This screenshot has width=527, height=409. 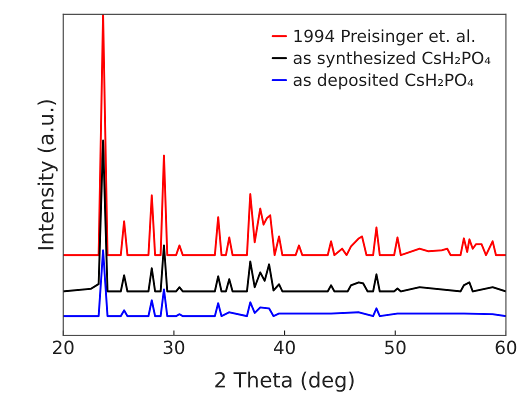 I want to click on y-axis-title: Intensity (a.u.), so click(x=48, y=175).